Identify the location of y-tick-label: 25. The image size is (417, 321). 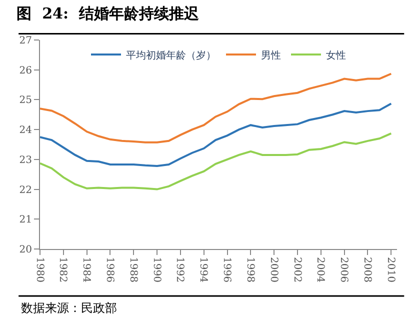
(25, 100).